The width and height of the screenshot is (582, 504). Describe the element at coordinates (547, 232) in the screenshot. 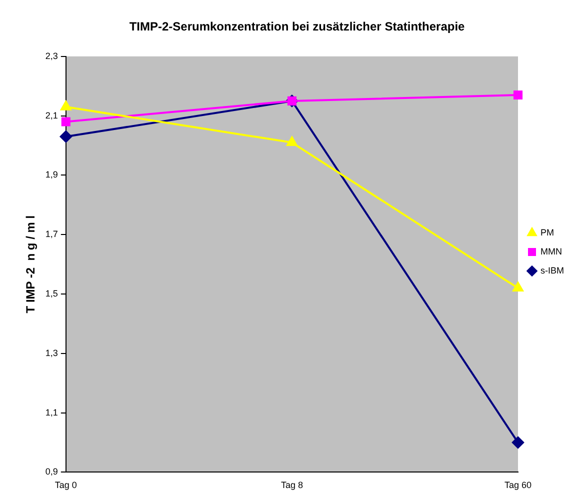

I see `legend-label: PM` at that location.